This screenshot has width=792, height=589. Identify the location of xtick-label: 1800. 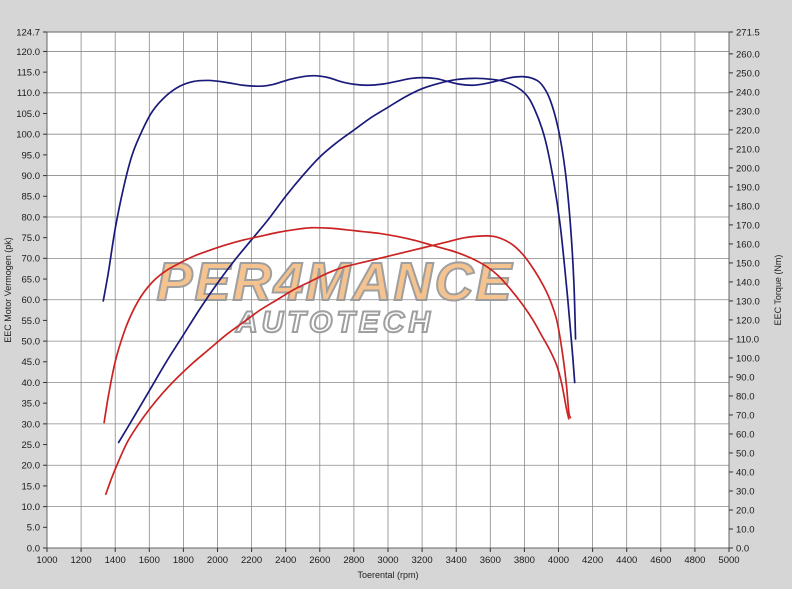
(183, 560).